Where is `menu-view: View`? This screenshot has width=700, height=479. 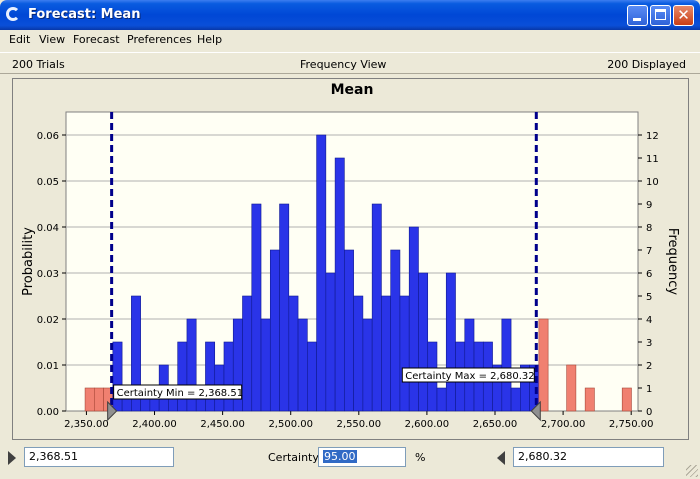
menu-view: View is located at coordinates (52, 39).